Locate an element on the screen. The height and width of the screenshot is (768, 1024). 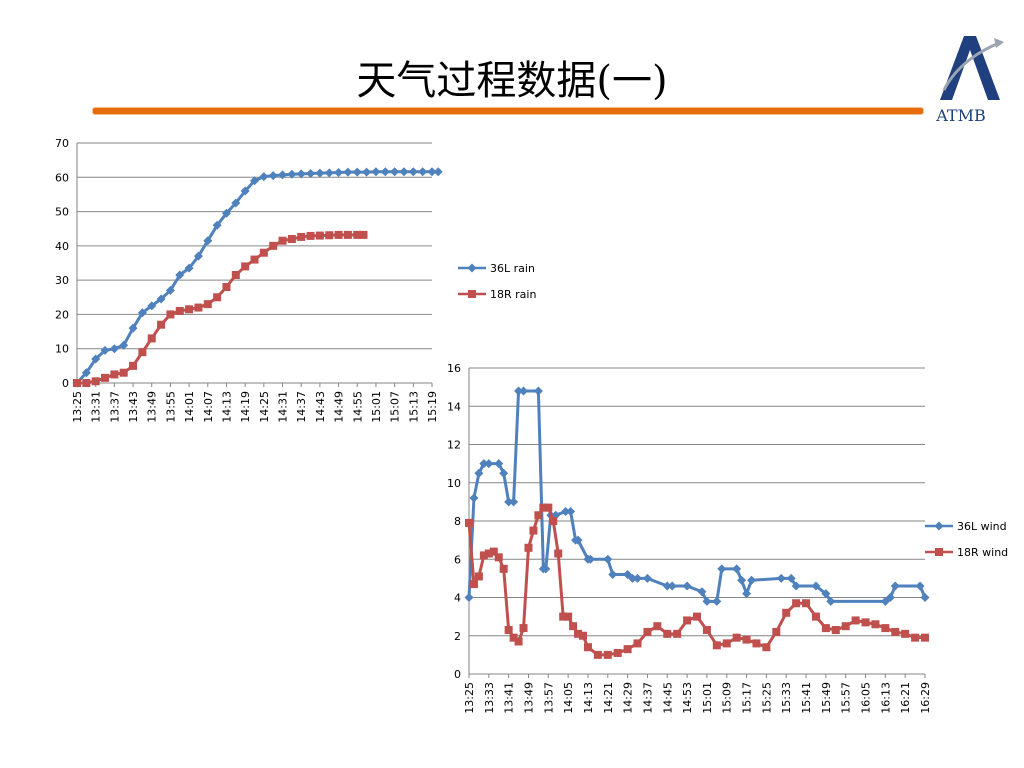
rain-x-tick-label: 14:43 is located at coordinates (320, 407).